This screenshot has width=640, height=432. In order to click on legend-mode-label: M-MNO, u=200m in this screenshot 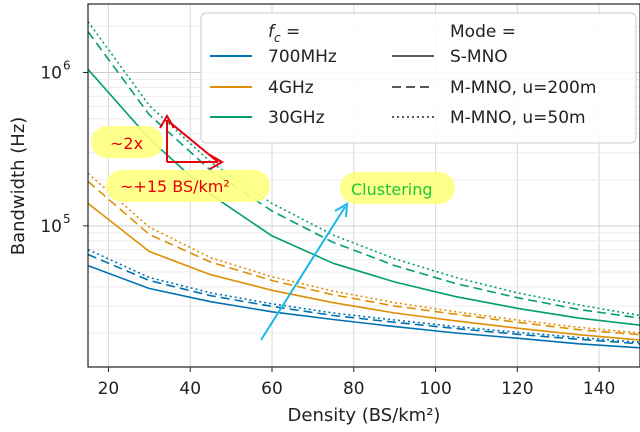, I will do `click(523, 88)`.